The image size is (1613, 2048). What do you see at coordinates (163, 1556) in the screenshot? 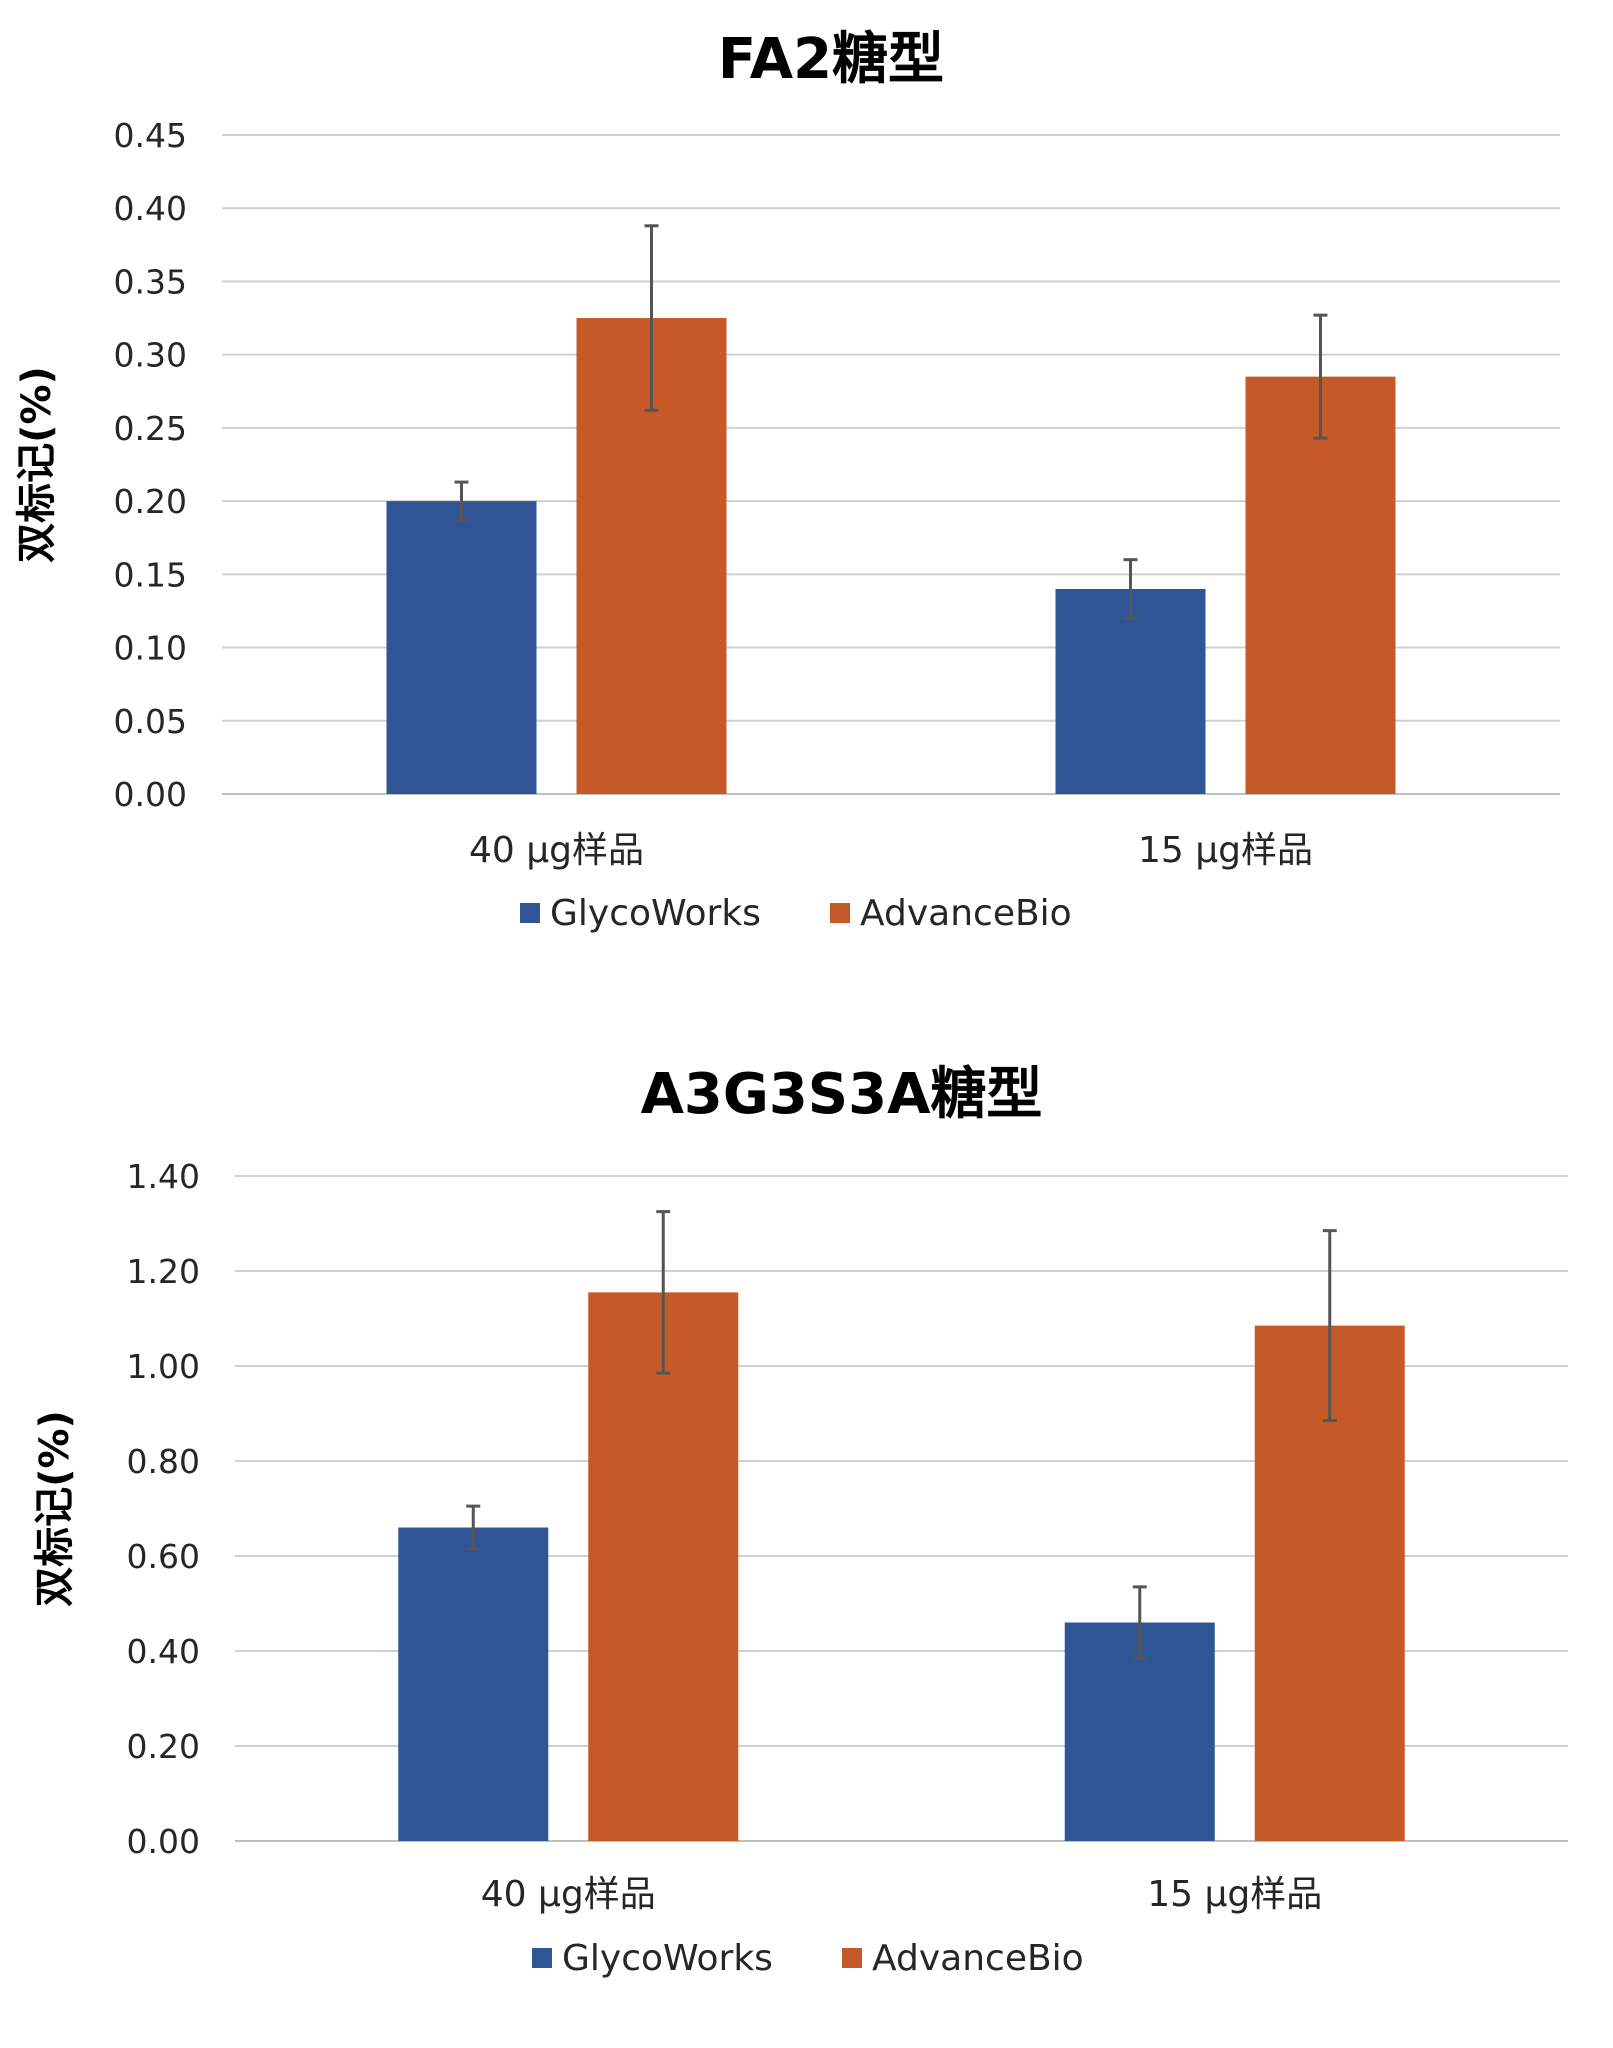
I see `y-tick-label: 0.60` at bounding box center [163, 1556].